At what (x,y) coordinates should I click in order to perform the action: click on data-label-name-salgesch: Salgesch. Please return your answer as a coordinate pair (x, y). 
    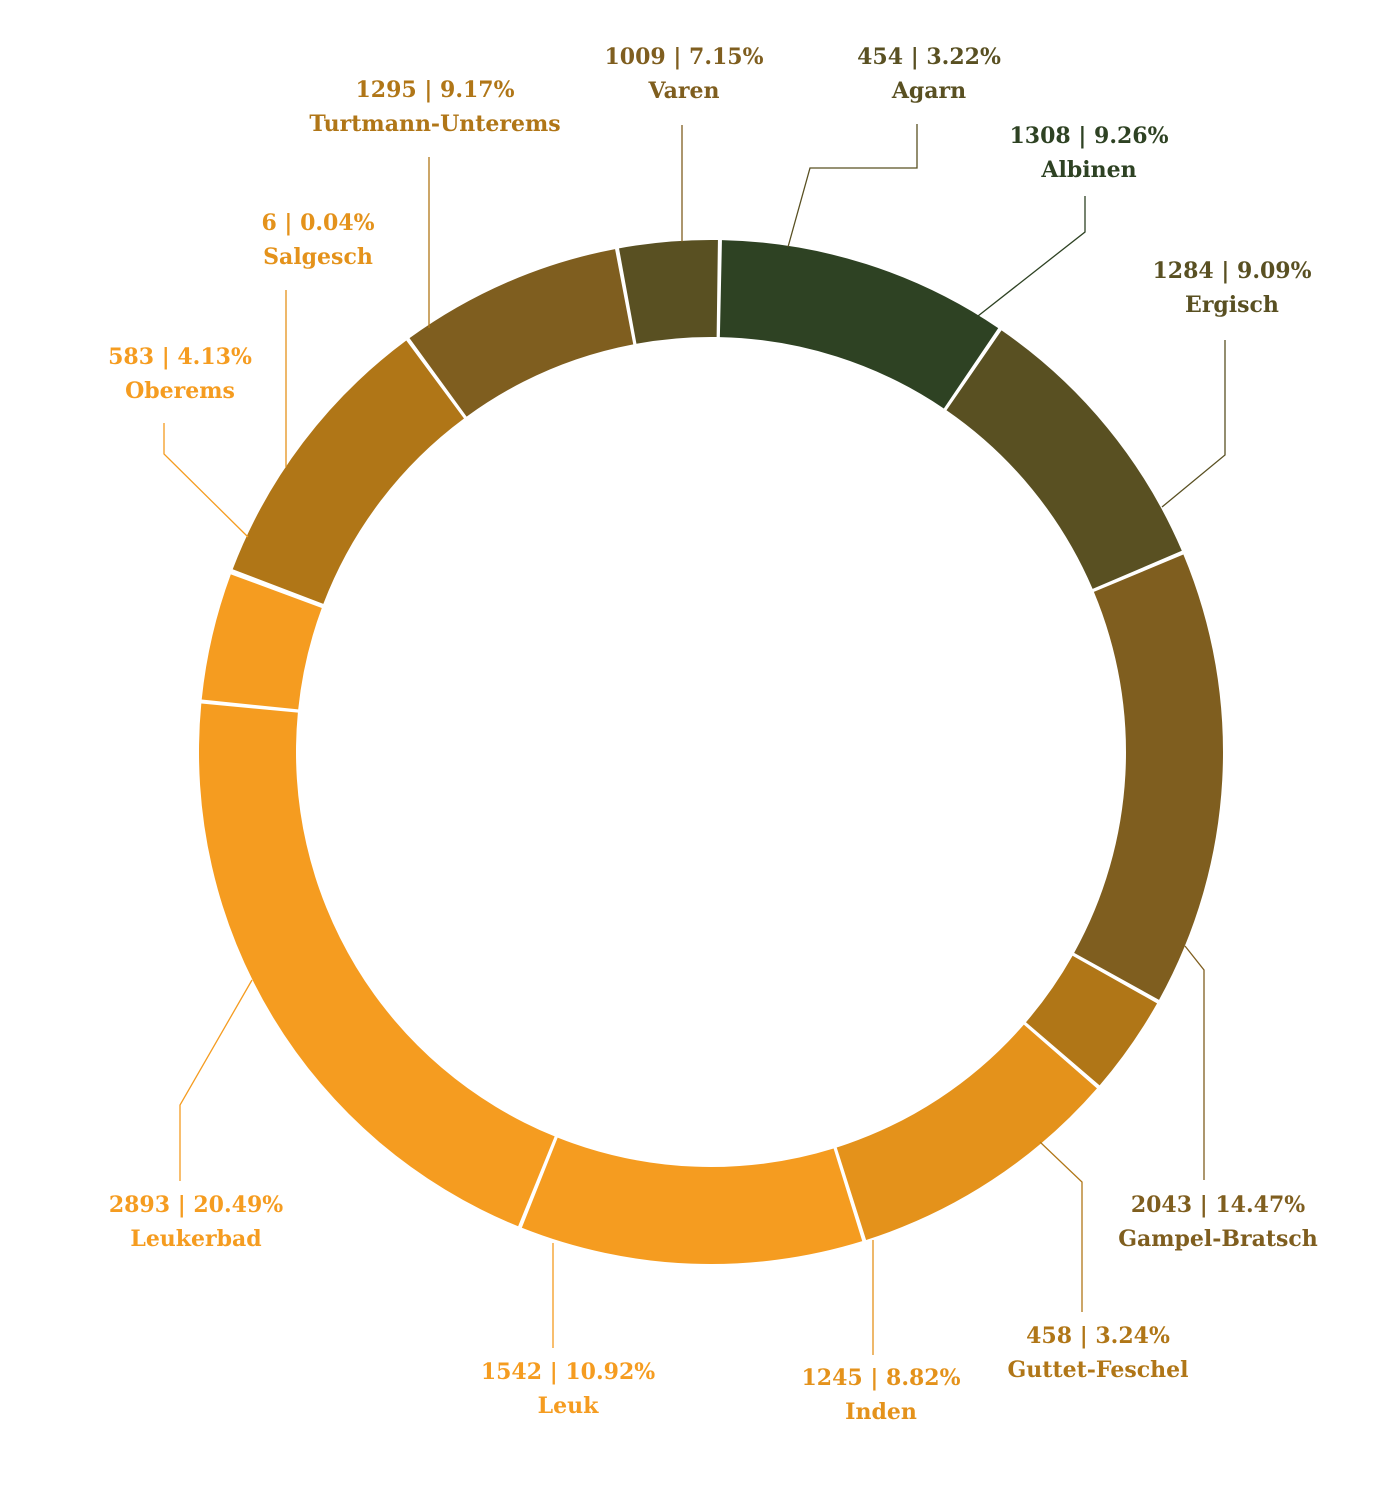
    Looking at the image, I should click on (318, 257).